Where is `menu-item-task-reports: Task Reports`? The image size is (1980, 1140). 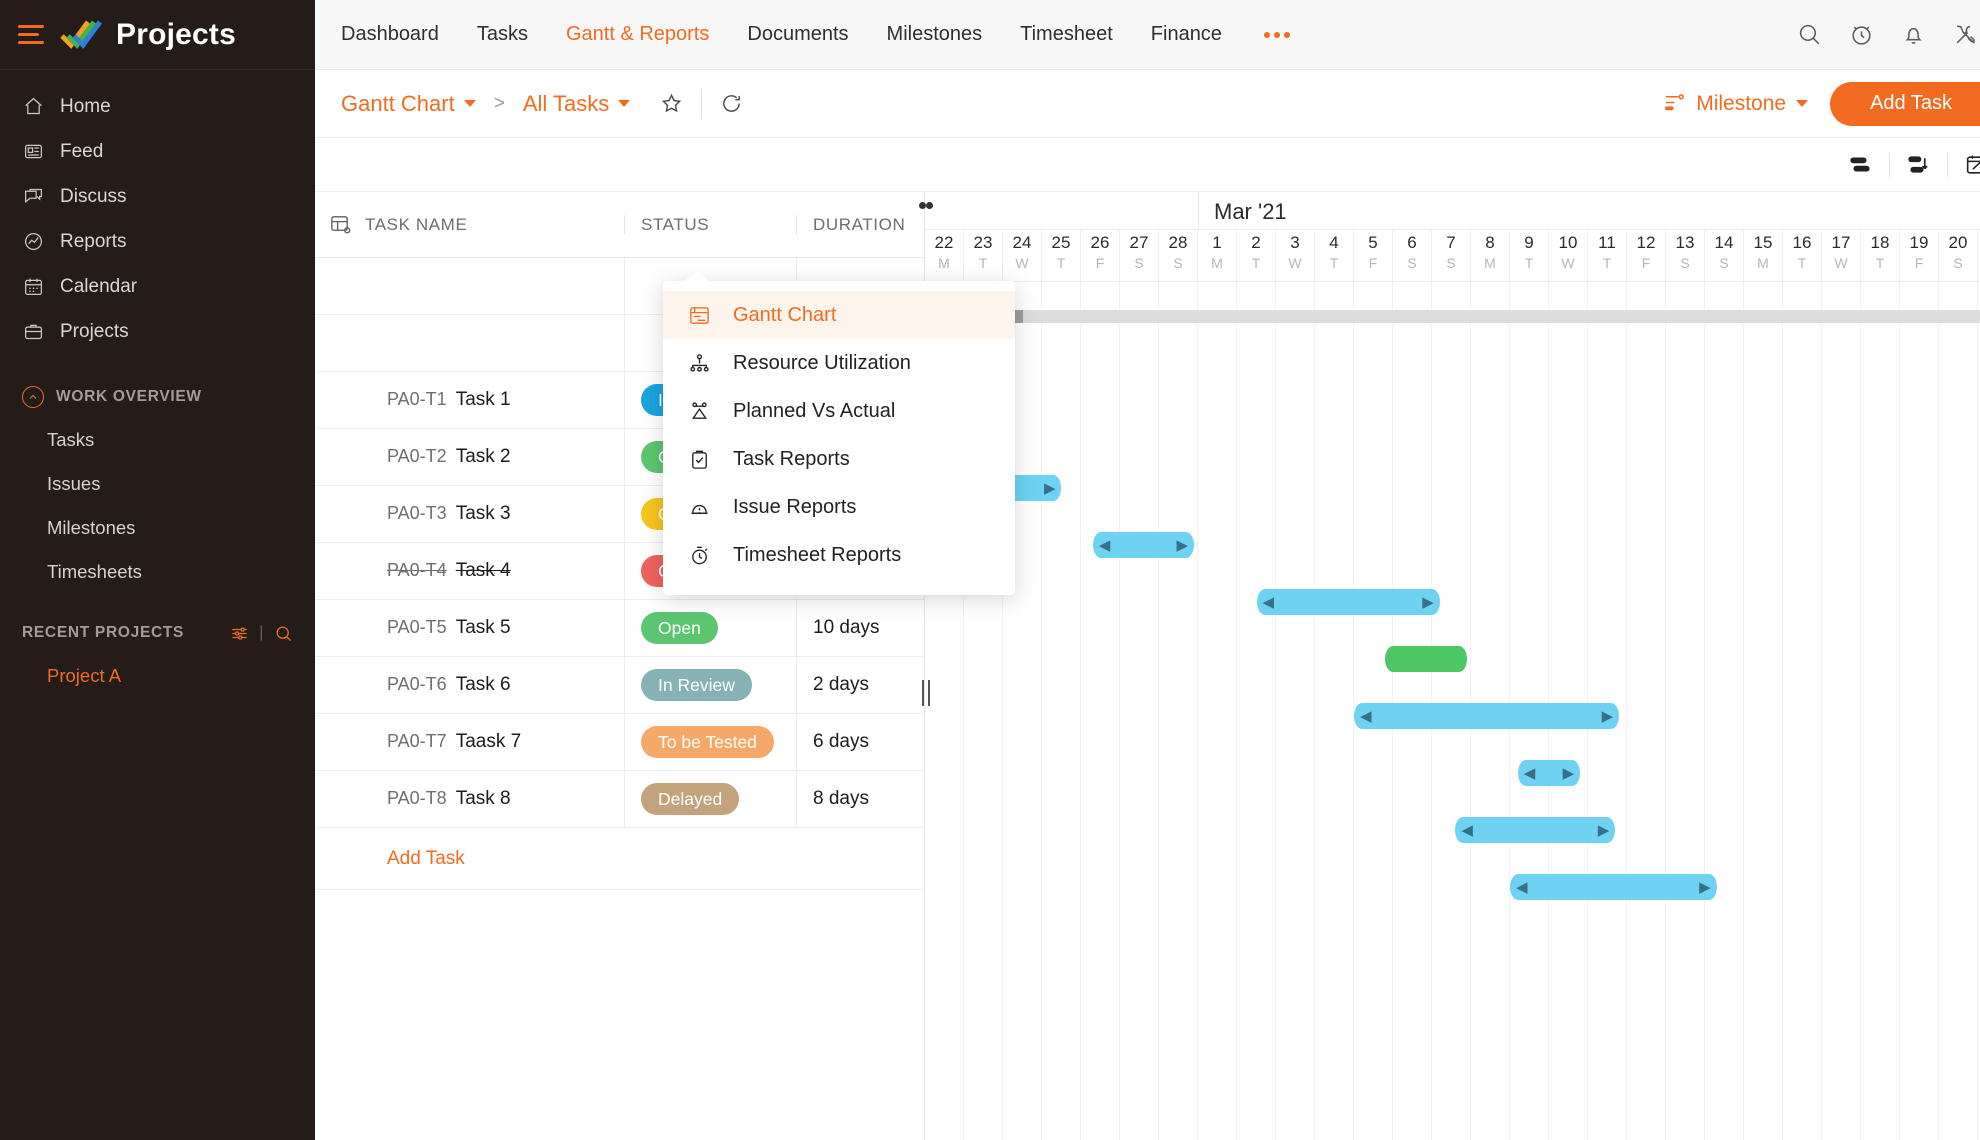
menu-item-task-reports: Task Reports is located at coordinates (839, 459).